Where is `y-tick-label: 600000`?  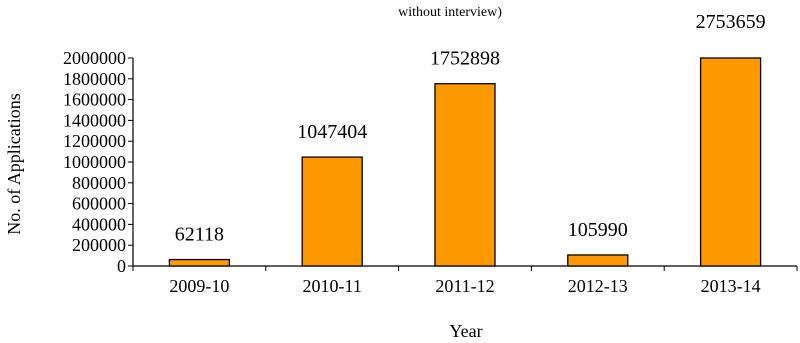 y-tick-label: 600000 is located at coordinates (99, 204).